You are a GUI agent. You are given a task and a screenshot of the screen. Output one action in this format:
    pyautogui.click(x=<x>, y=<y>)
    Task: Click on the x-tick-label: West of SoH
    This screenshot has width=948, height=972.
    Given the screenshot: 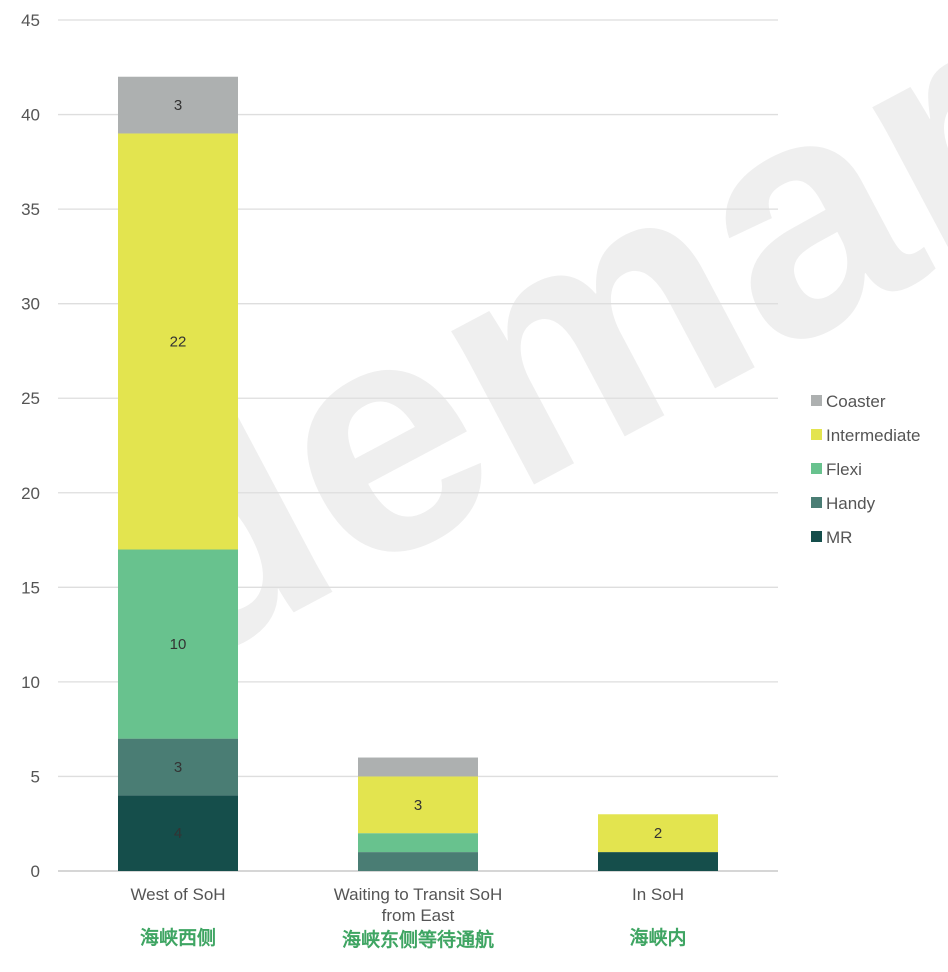 What is the action you would take?
    pyautogui.click(x=177, y=894)
    